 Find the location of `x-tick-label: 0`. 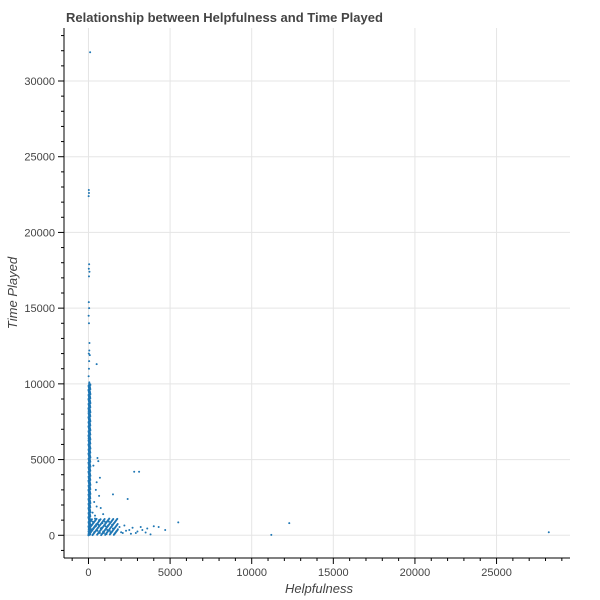

x-tick-label: 0 is located at coordinates (88, 573).